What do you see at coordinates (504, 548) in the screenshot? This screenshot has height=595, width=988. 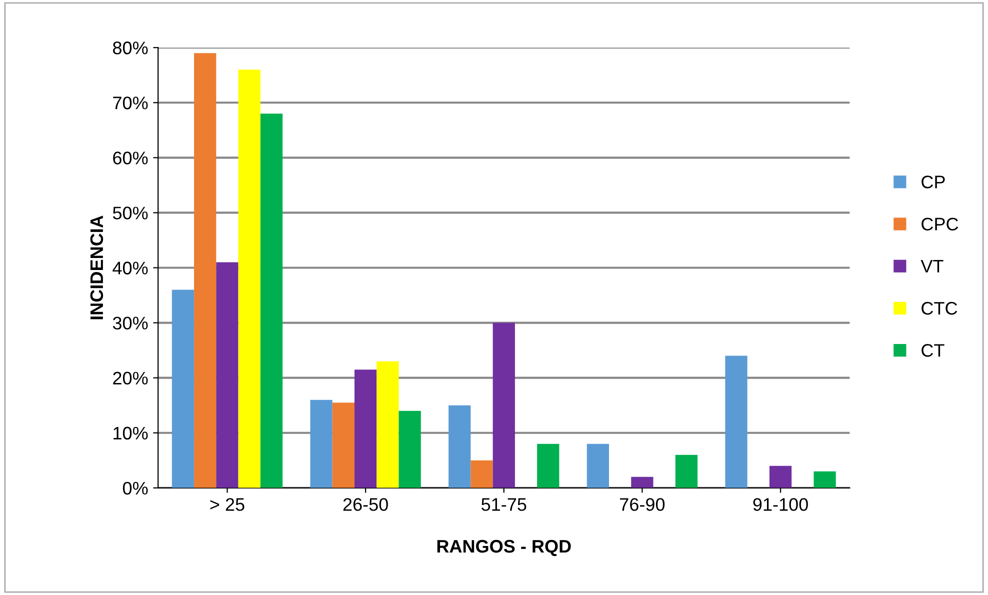 I see `x-axis-title: RANGOS - RQD` at bounding box center [504, 548].